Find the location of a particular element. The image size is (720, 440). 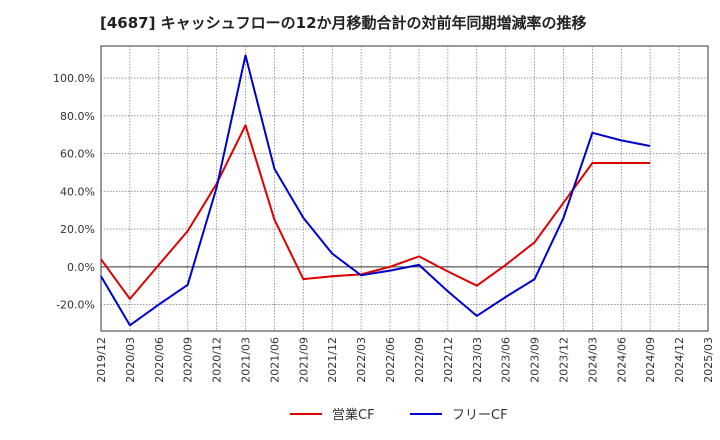

x-tick-label: 2025/03 is located at coordinates (708, 360).